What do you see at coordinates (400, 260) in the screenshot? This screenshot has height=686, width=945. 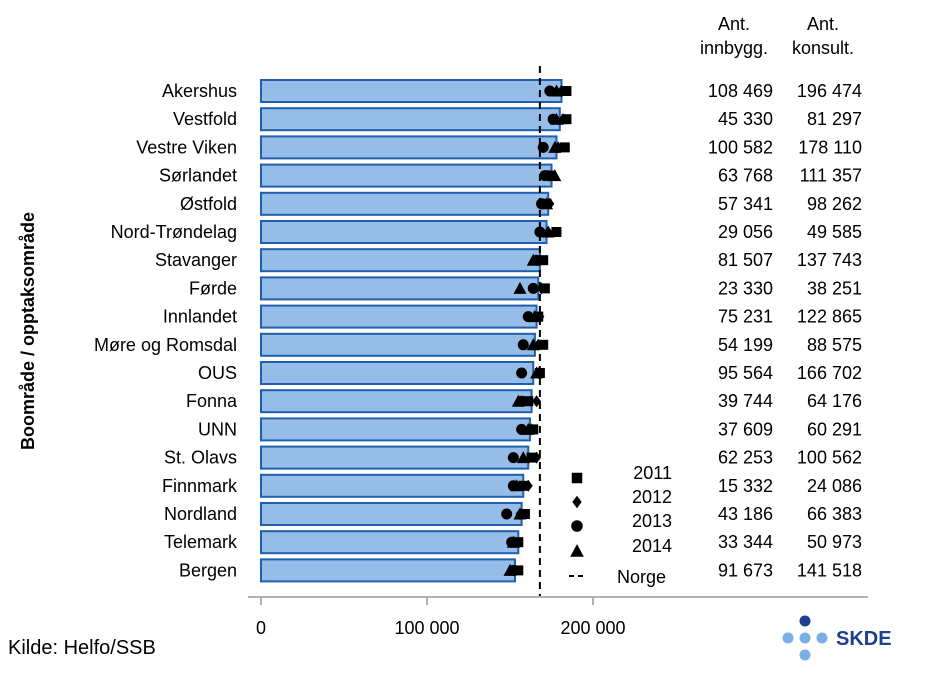 I see `bar-stavanger` at bounding box center [400, 260].